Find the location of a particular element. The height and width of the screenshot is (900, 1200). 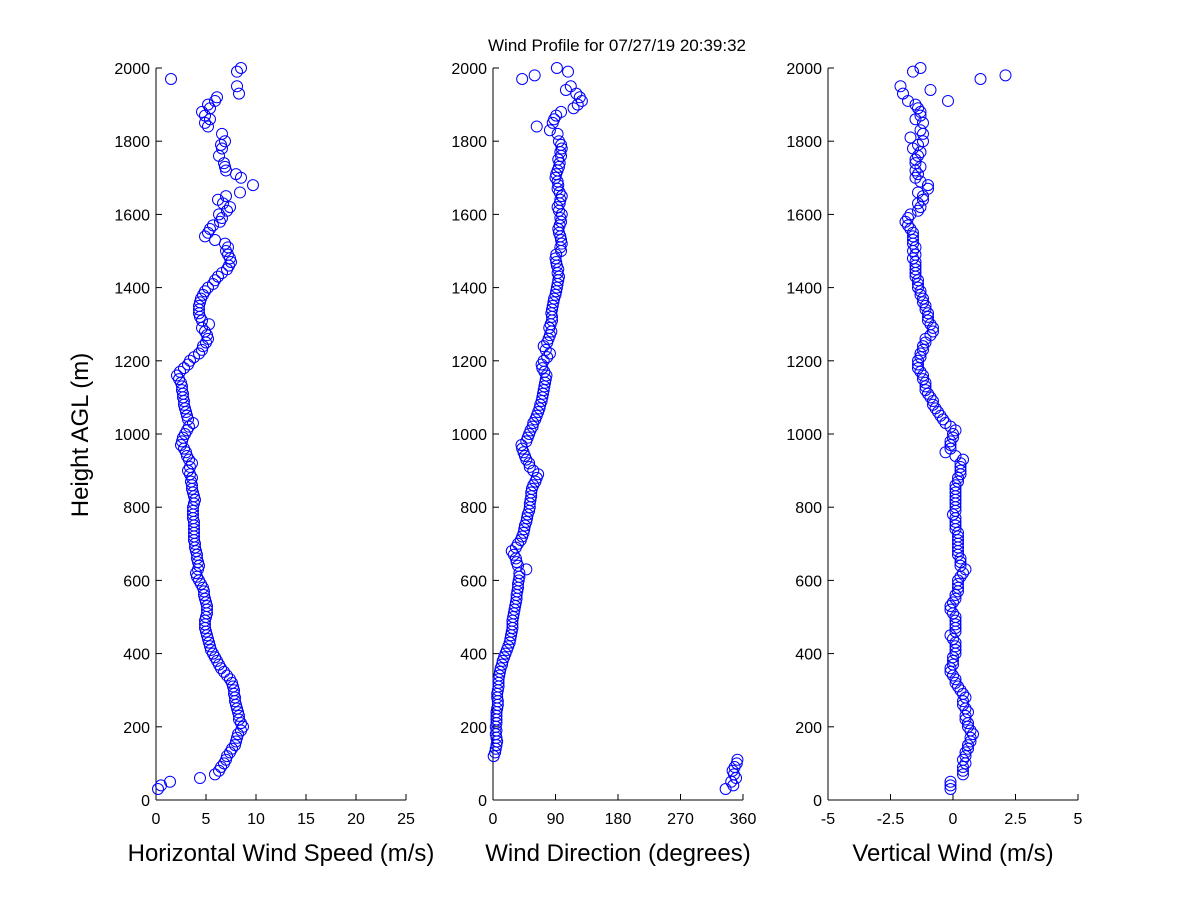

x-tick-label: 20 is located at coordinates (356, 819).